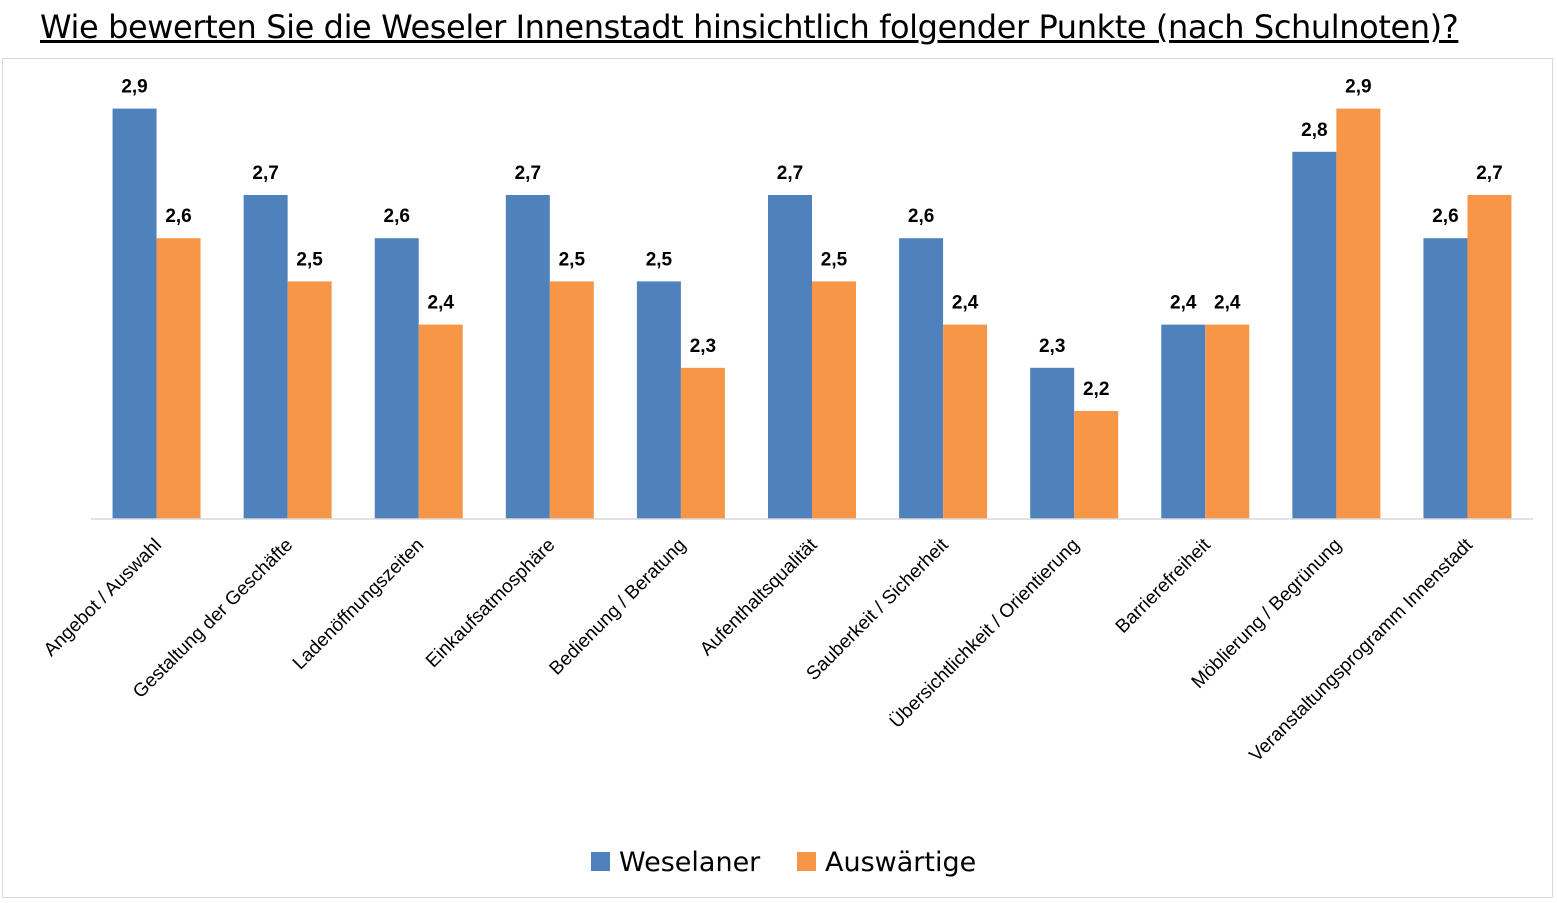 The height and width of the screenshot is (903, 1557). Describe the element at coordinates (1096, 389) in the screenshot. I see `data-label-auswaertige-7: 2,2` at that location.